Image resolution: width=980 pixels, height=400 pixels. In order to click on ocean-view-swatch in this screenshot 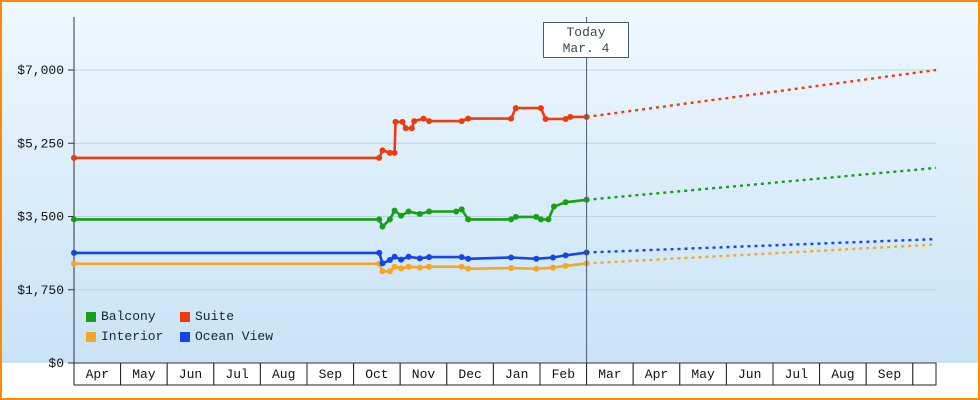, I will do `click(185, 336)`.